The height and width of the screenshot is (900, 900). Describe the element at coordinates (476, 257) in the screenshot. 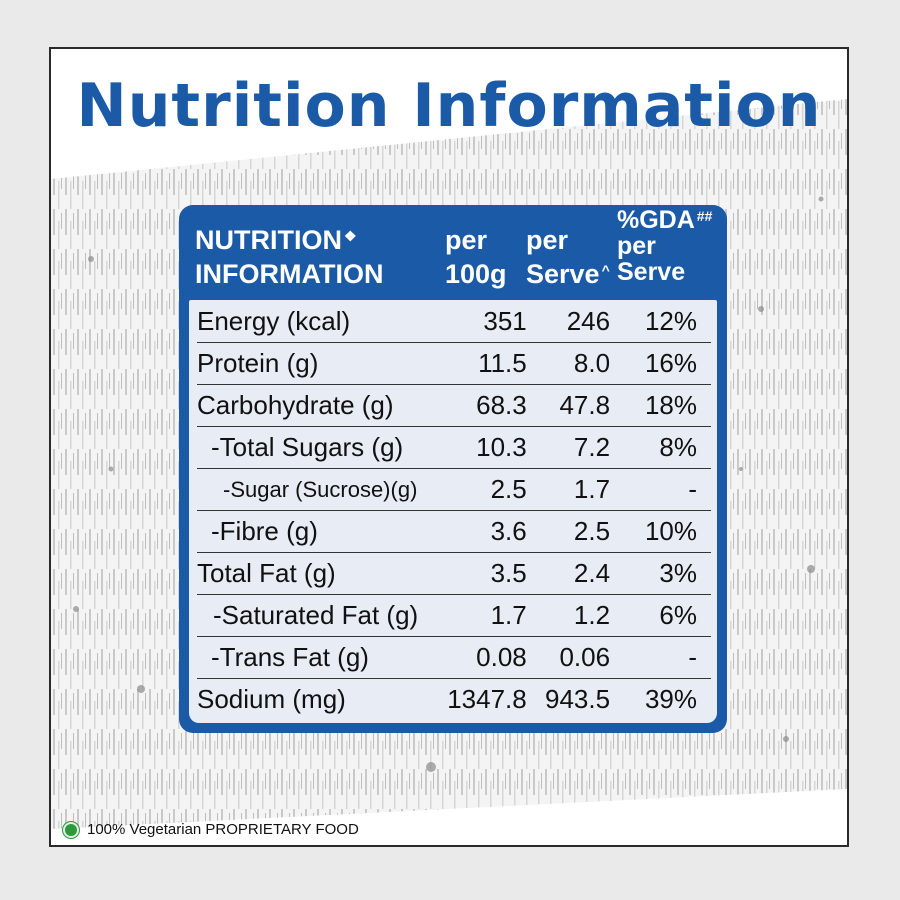

I see `header-per-100g: per 100g` at that location.